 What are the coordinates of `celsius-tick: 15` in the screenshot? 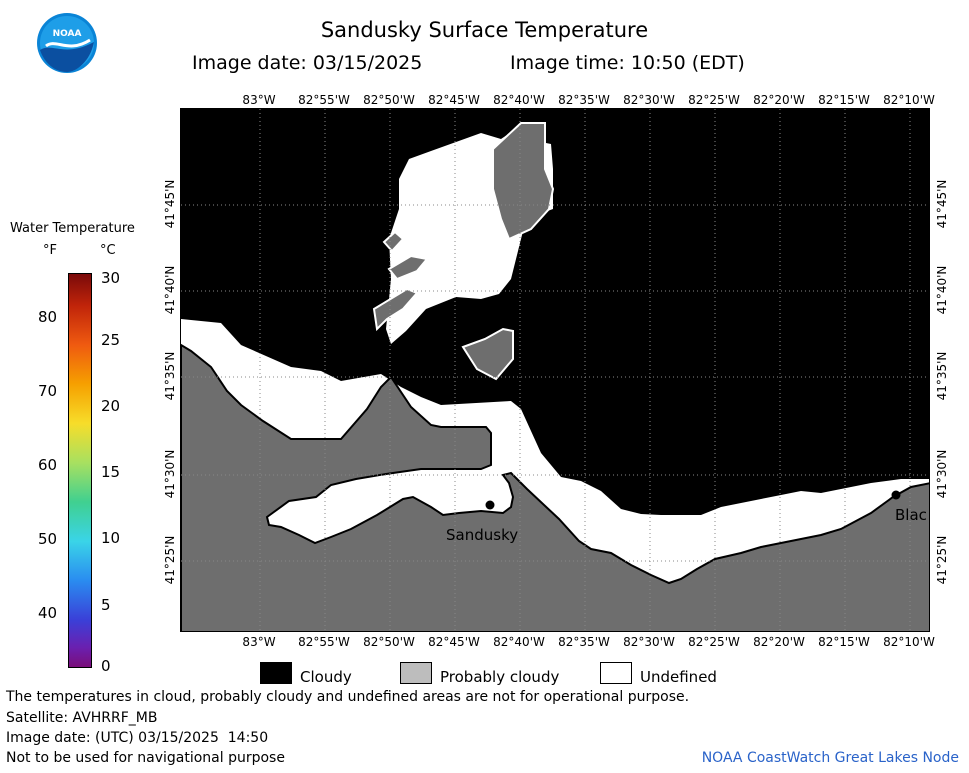 It's located at (111, 472).